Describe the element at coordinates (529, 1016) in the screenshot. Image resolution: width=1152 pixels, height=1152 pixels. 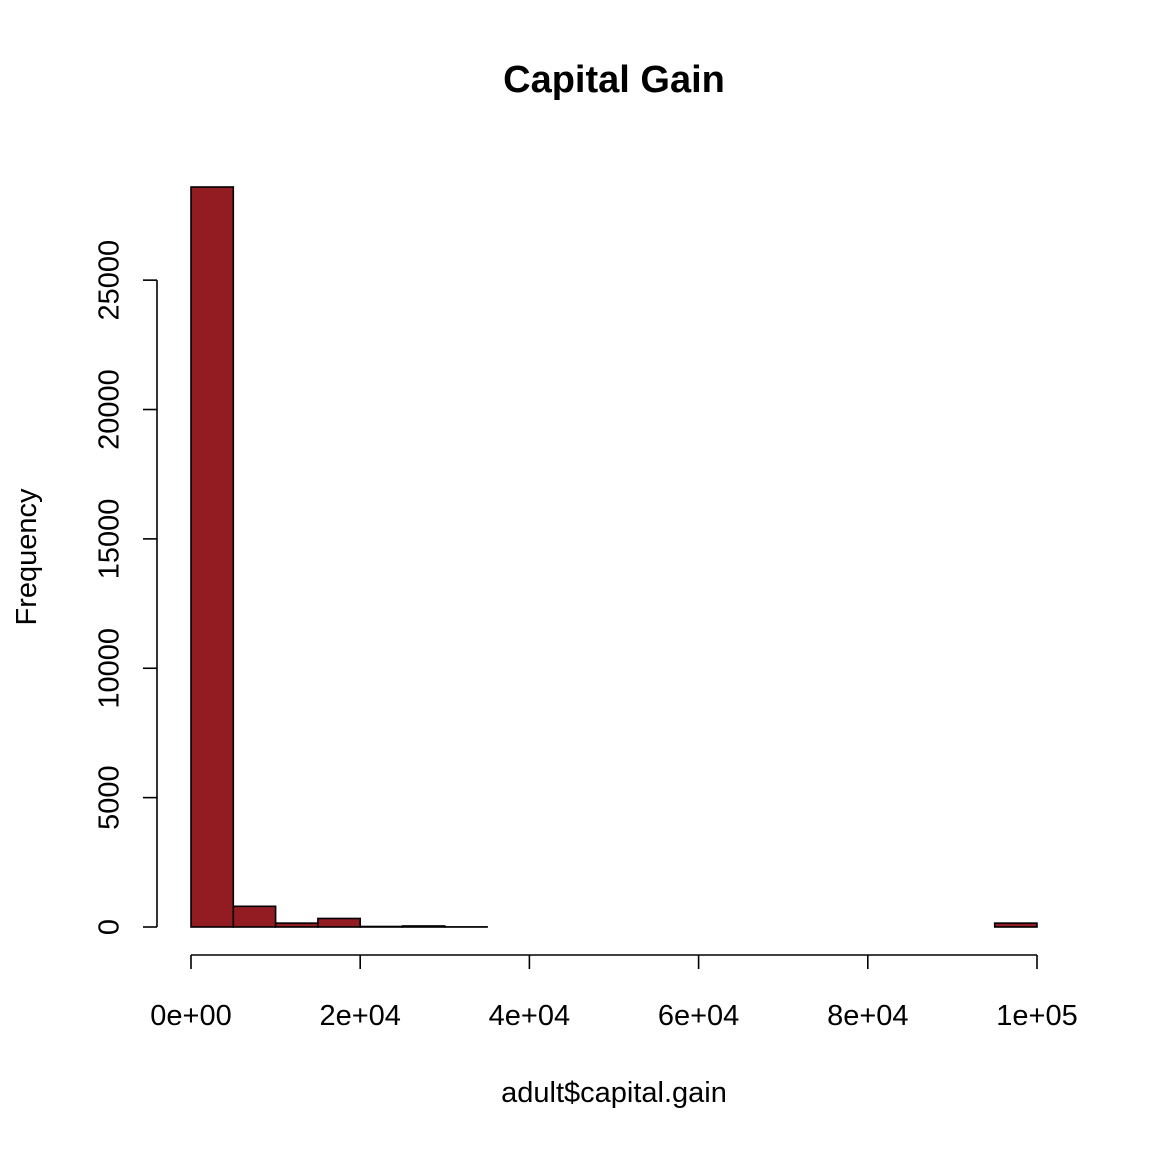
I see `x-tick-label: 4e+04` at that location.